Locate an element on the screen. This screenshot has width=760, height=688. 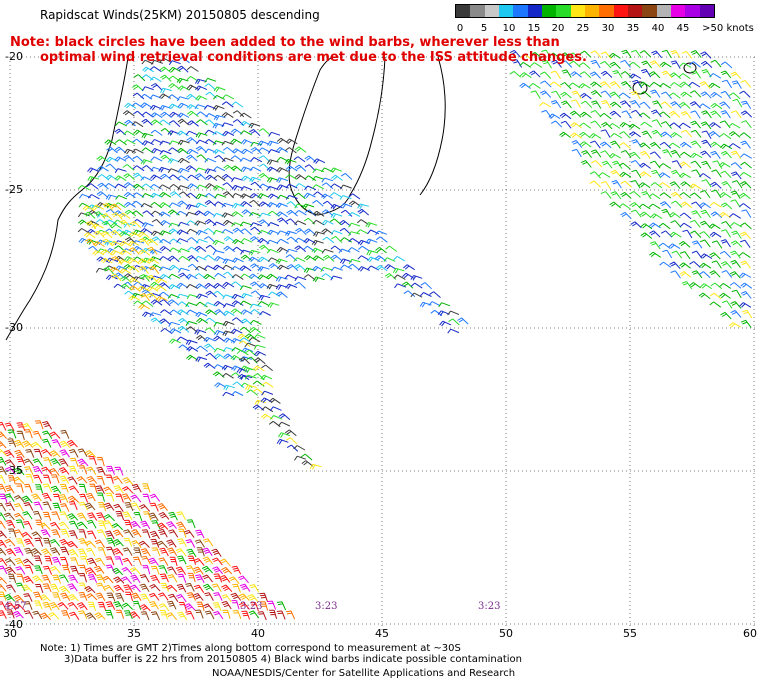
madagascar-east-coast is located at coordinates (432, 126).